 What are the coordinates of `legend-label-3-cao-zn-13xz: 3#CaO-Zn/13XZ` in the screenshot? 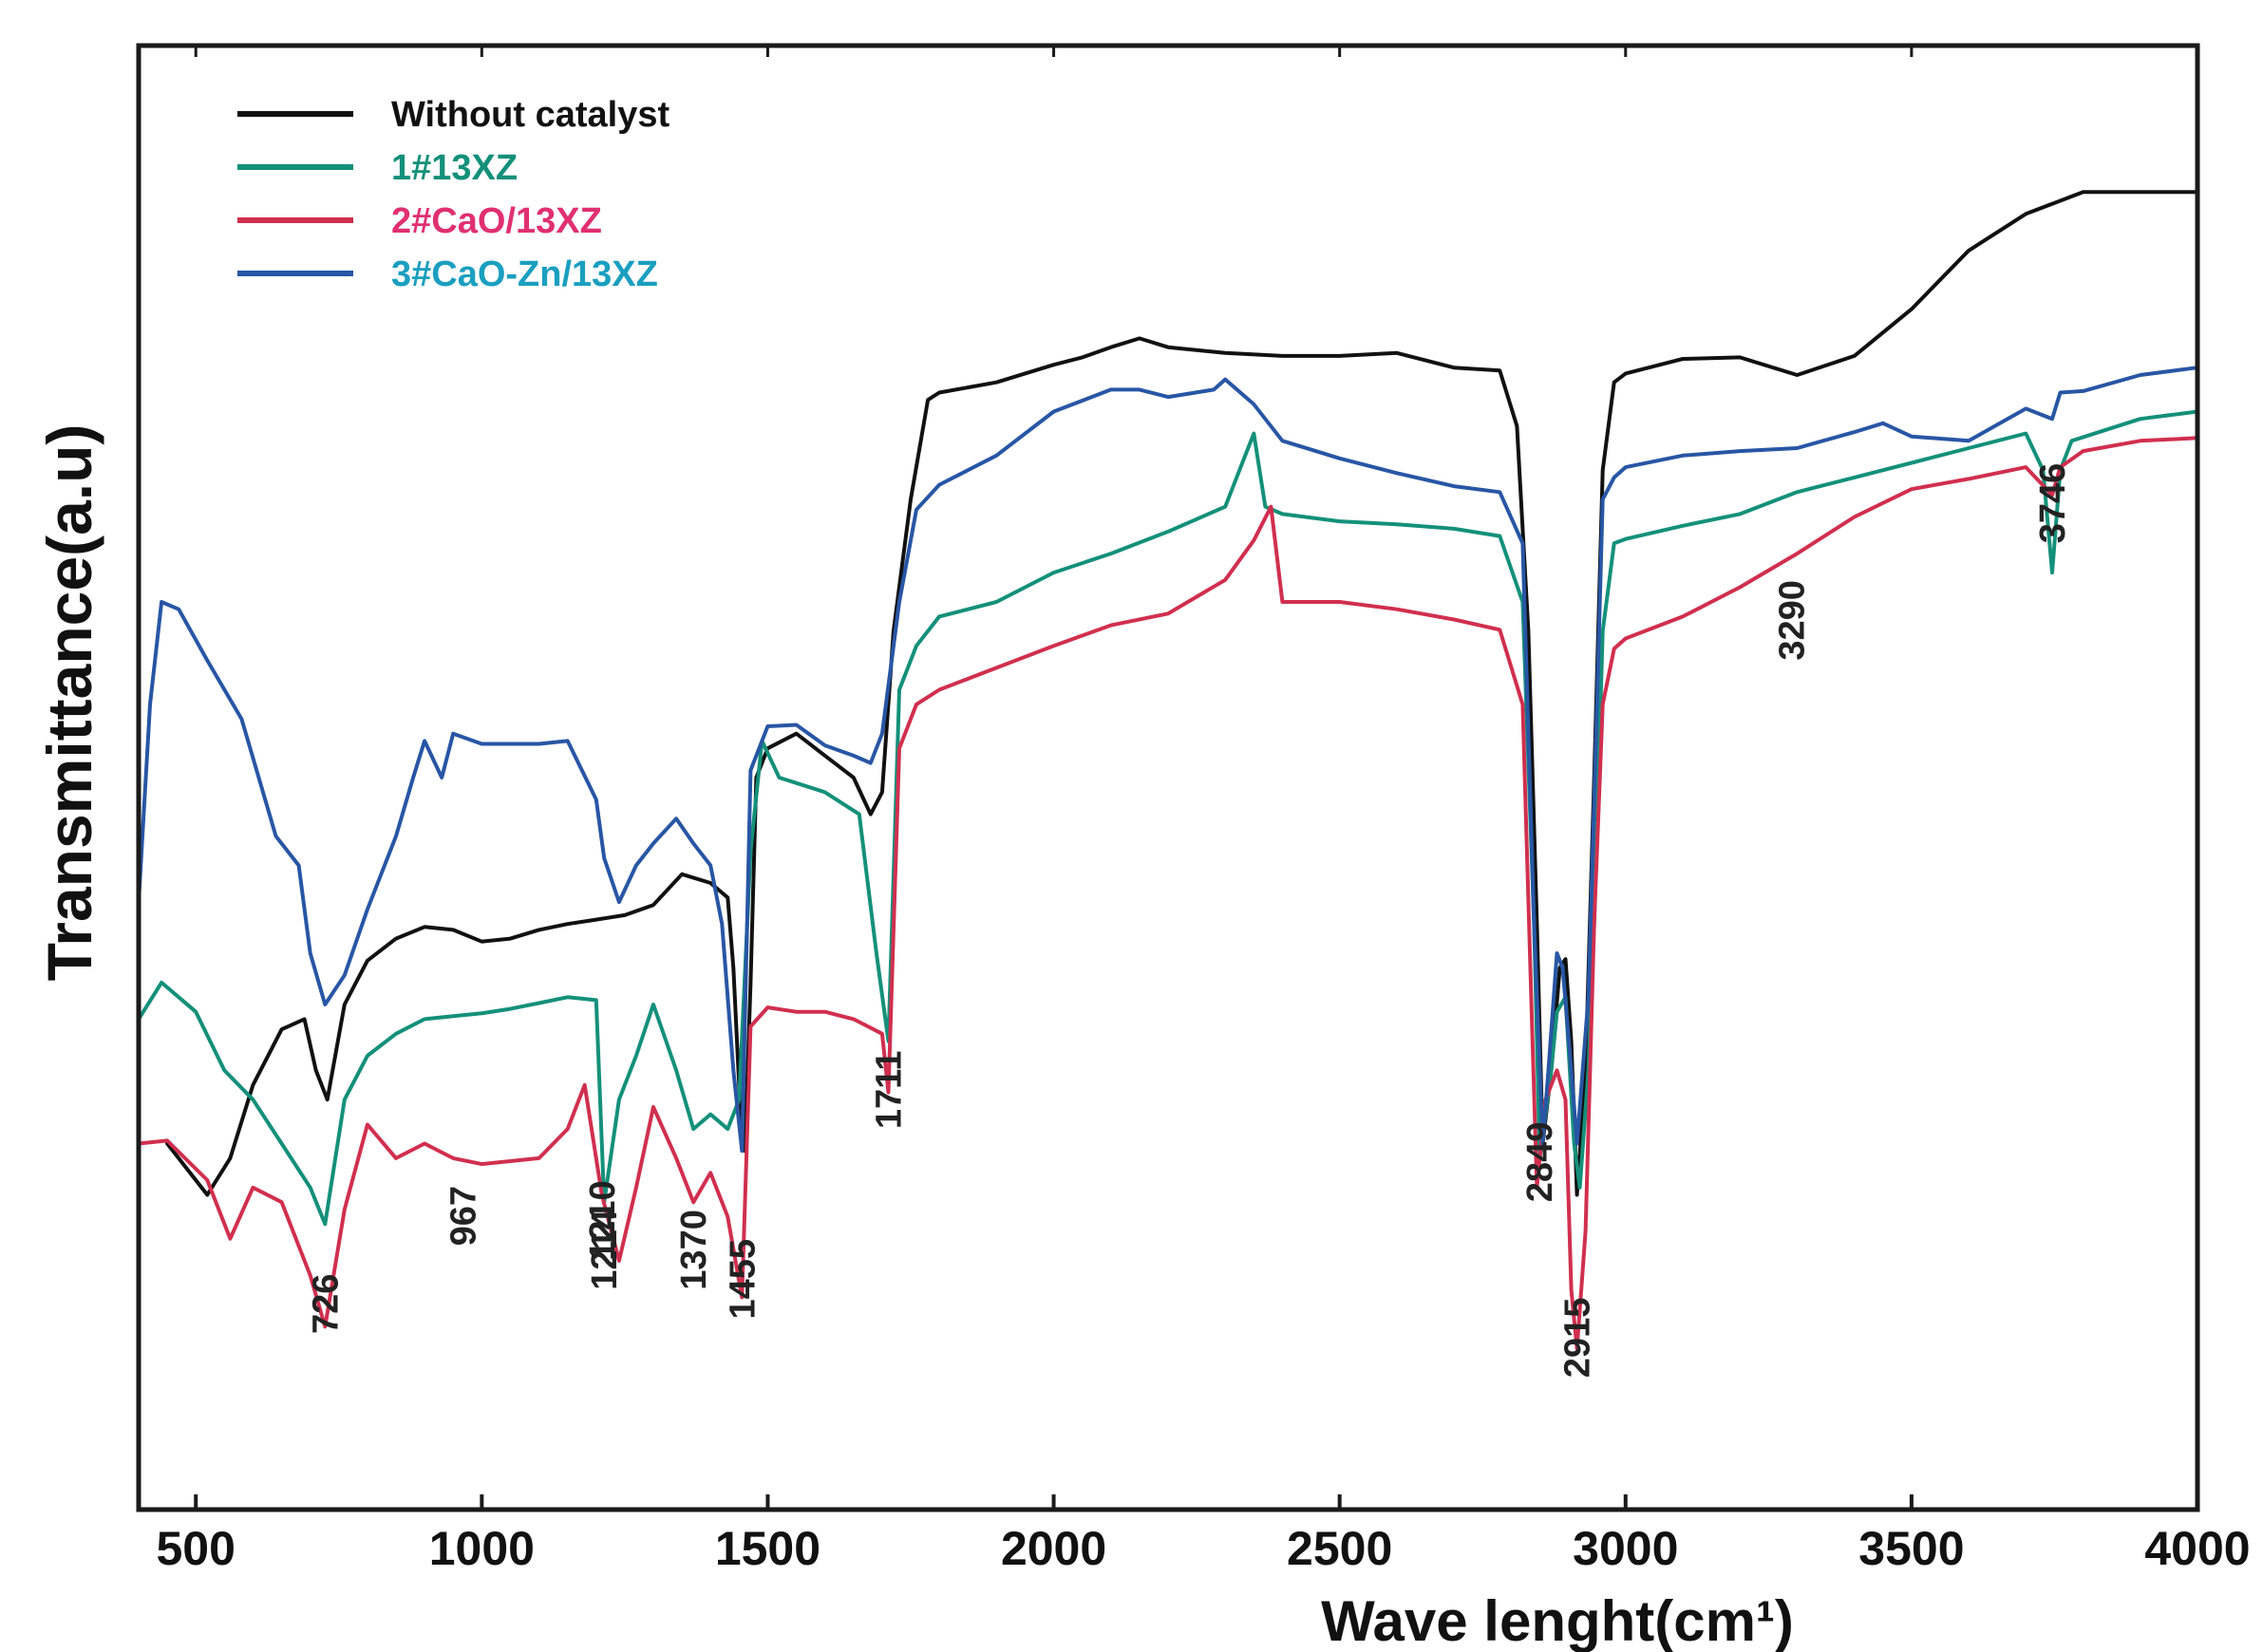 It's located at (524, 274).